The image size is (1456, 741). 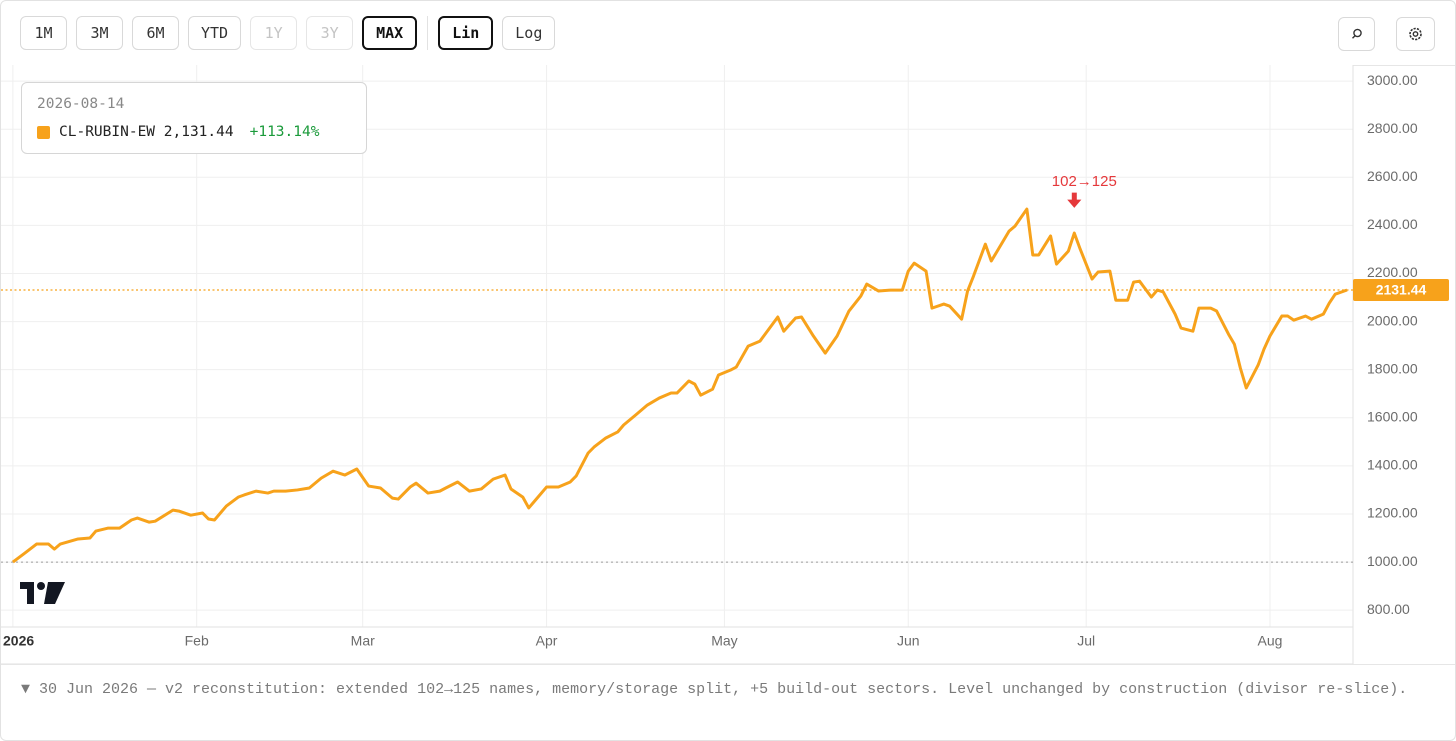 What do you see at coordinates (18, 641) in the screenshot?
I see `x-tick-label: 2026` at bounding box center [18, 641].